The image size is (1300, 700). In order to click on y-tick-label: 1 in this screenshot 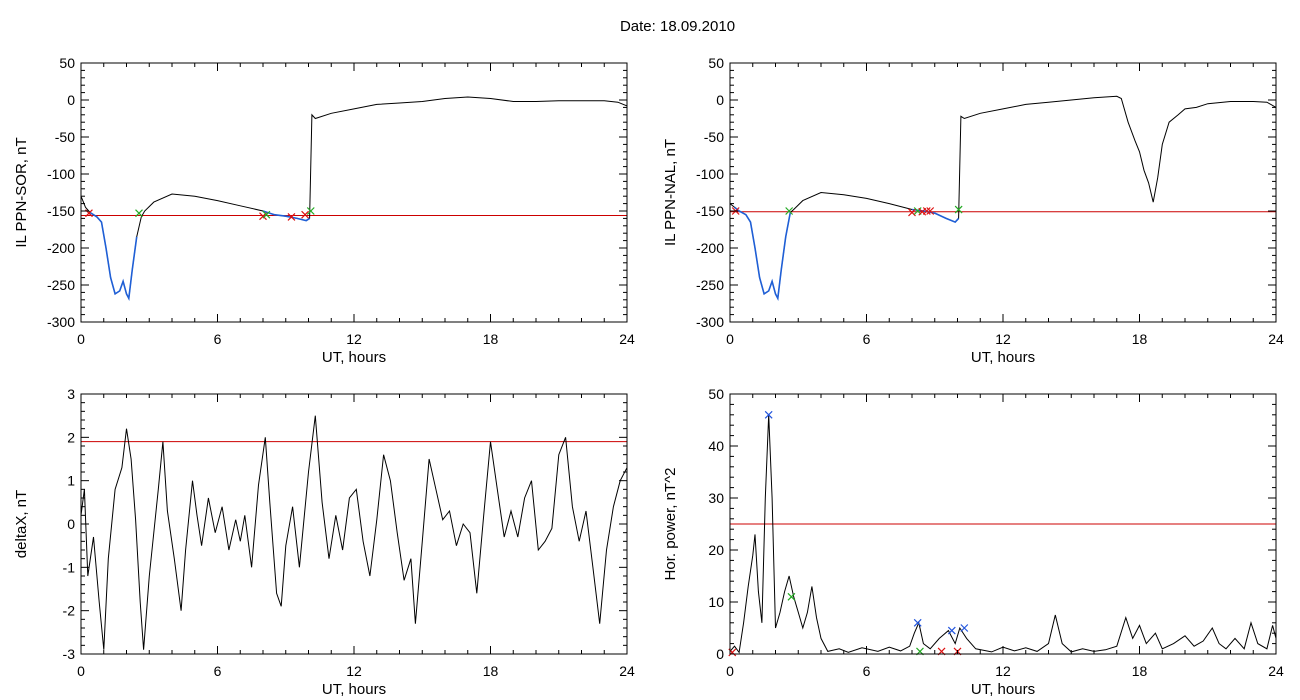, I will do `click(71, 481)`.